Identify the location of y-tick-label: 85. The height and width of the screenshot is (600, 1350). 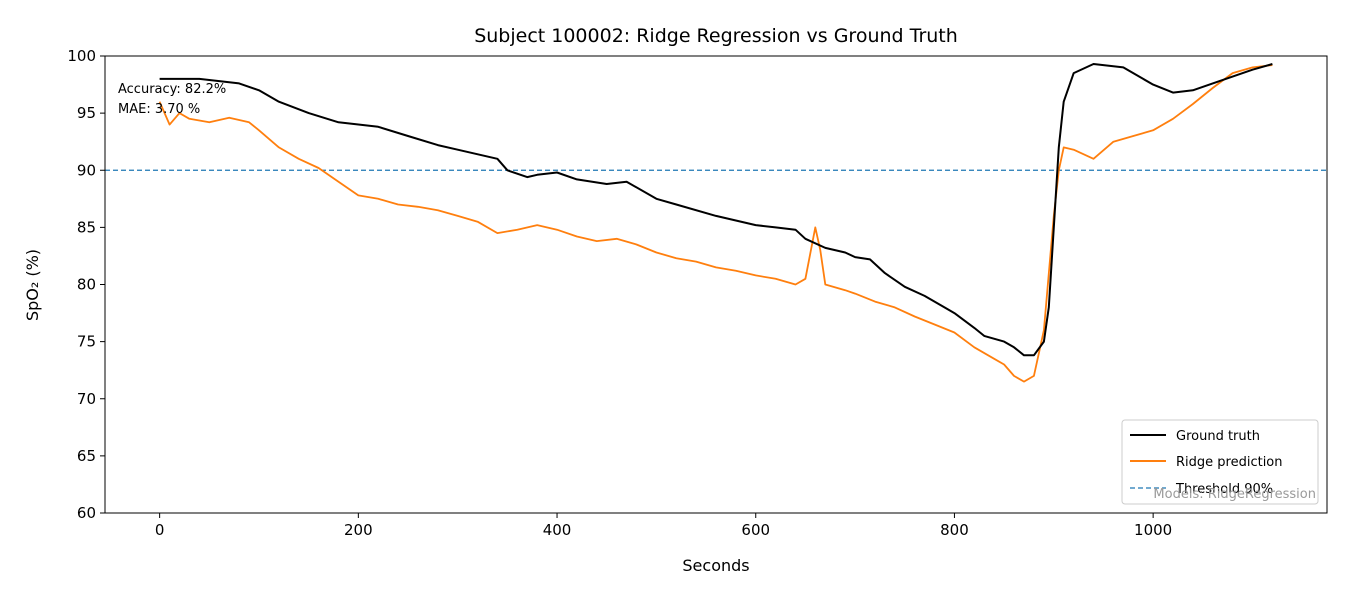
(86, 227).